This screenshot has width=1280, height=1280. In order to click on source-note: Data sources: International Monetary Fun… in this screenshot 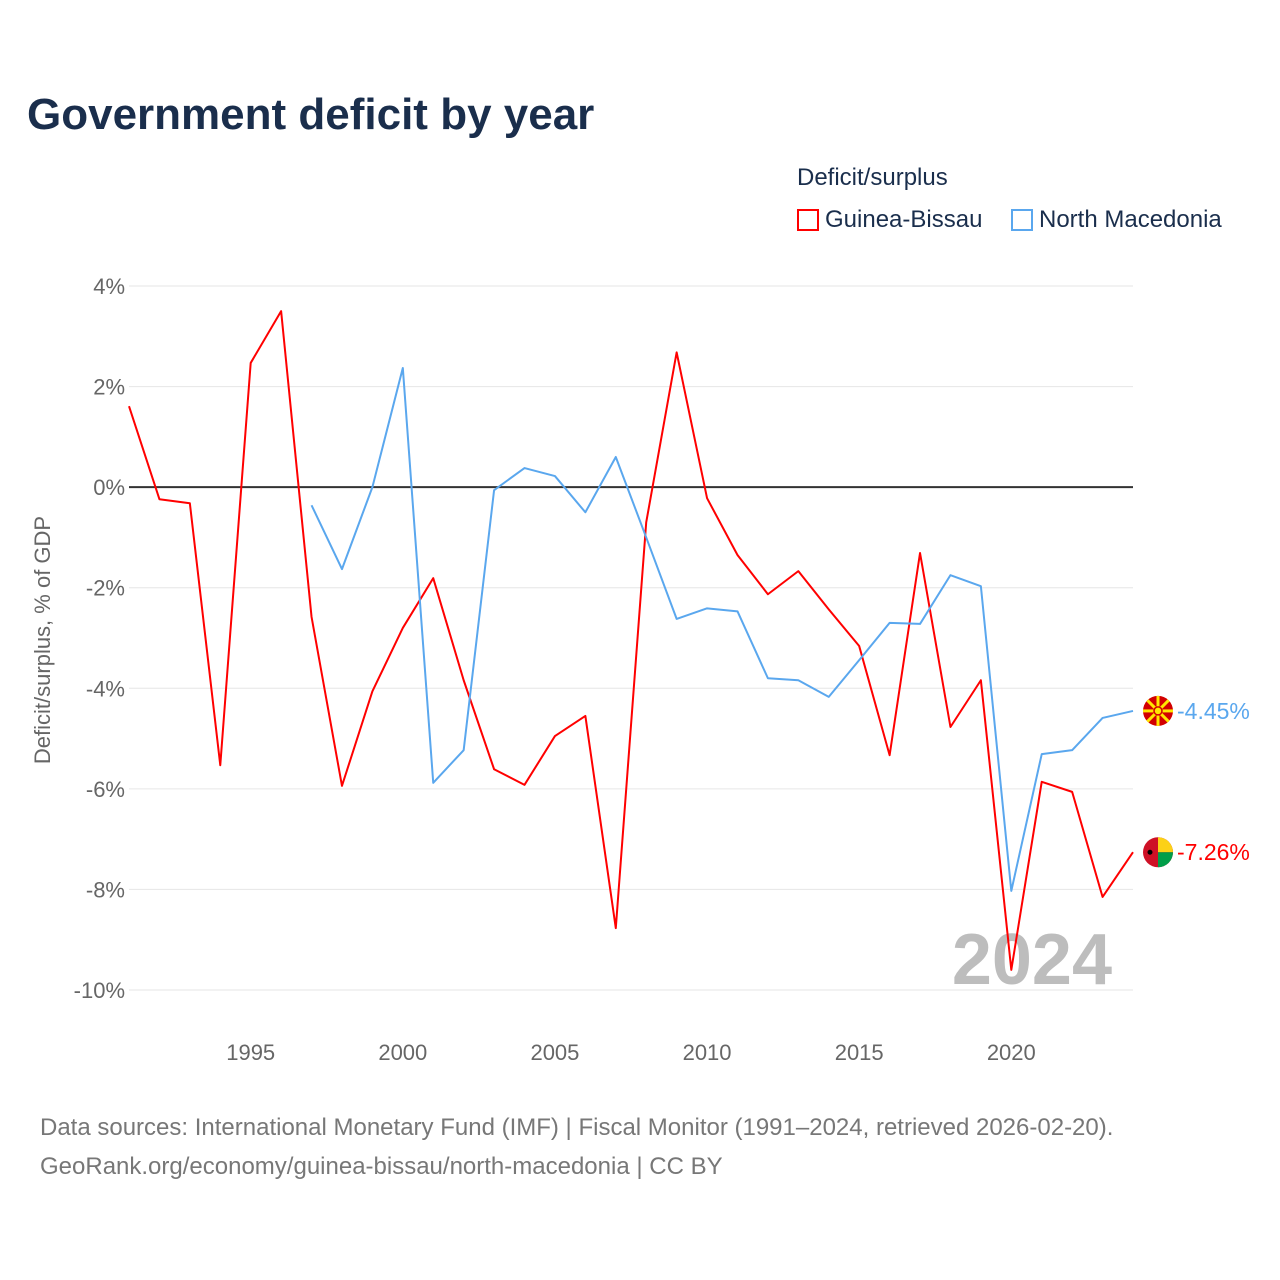, I will do `click(576, 1147)`.